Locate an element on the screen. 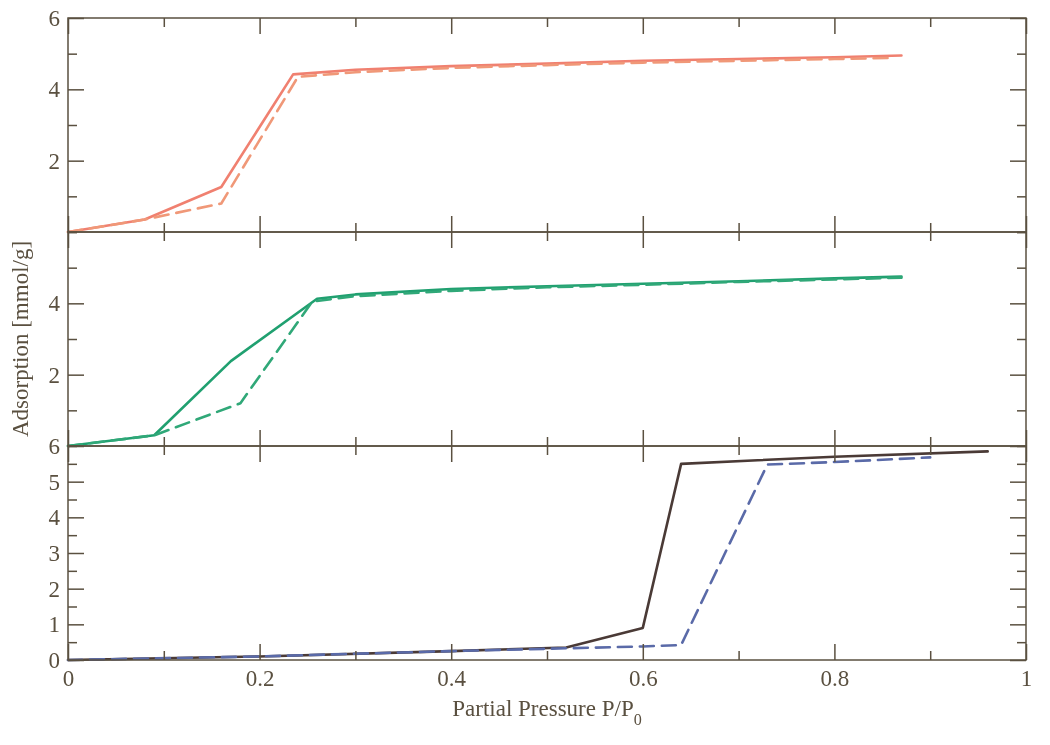 Image resolution: width=1050 pixels, height=745 pixels. y-tick-label: 5 is located at coordinates (54, 482).